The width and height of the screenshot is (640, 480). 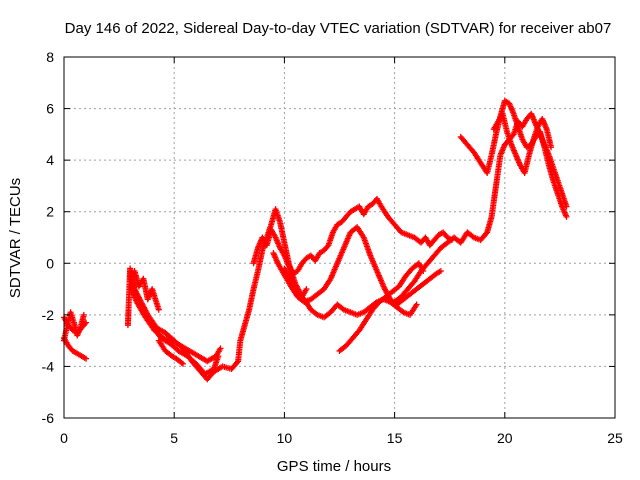 I want to click on y-tick-label: 8, so click(x=50, y=57).